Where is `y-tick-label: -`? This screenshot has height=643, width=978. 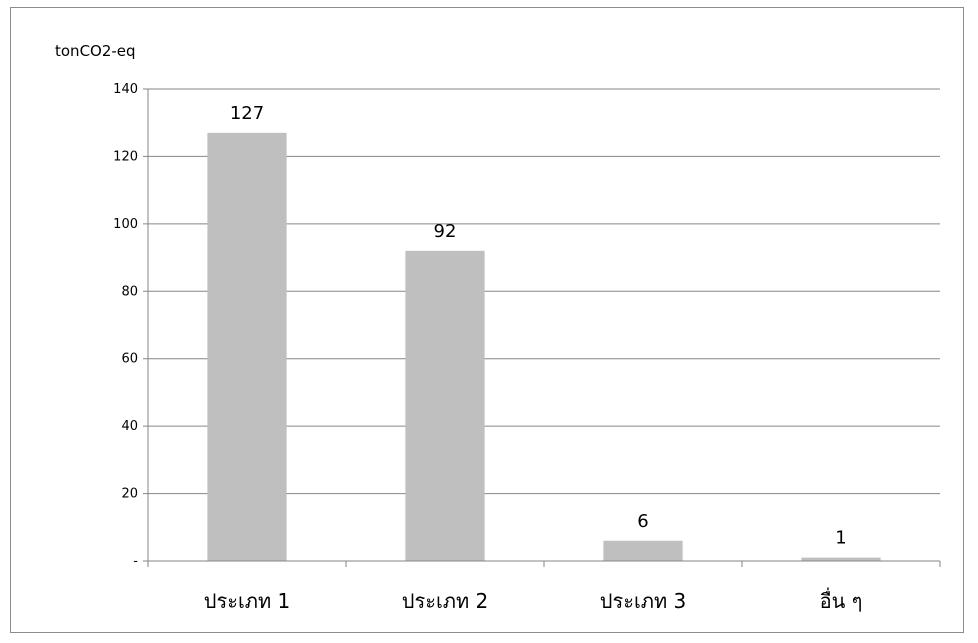 y-tick-label: - is located at coordinates (135, 561).